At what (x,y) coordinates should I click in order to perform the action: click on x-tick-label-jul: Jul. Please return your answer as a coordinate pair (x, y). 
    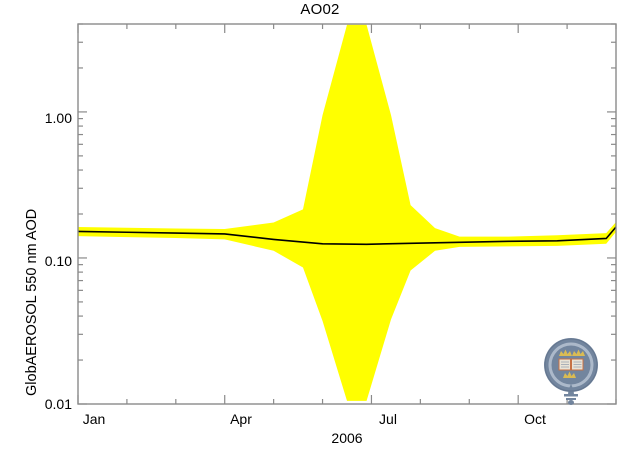
    Looking at the image, I should click on (388, 419).